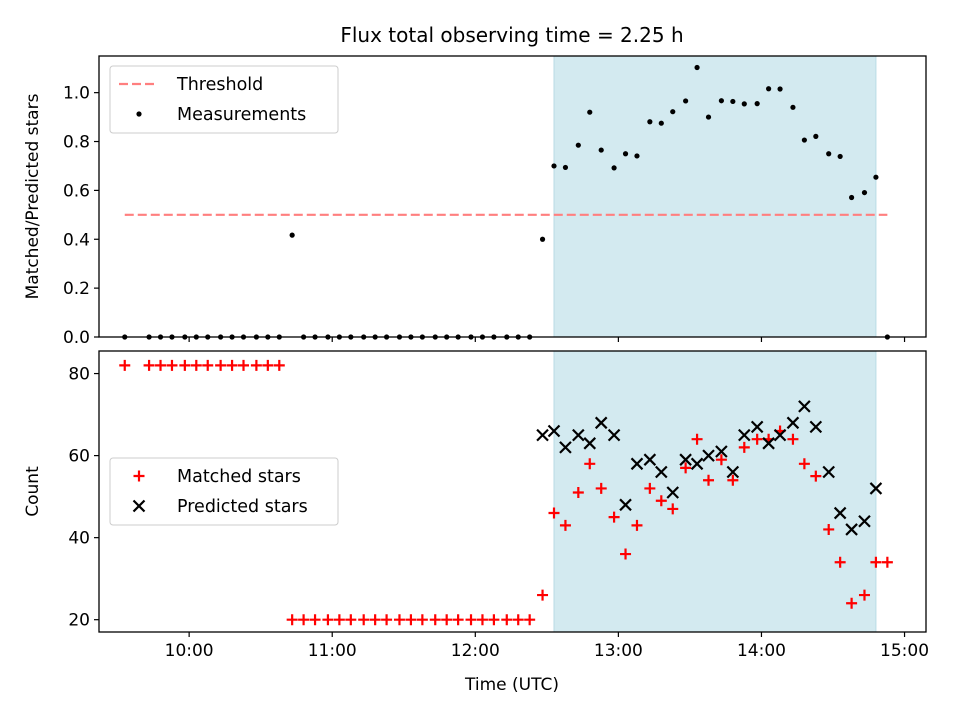 Image resolution: width=960 pixels, height=720 pixels. Describe the element at coordinates (33, 196) in the screenshot. I see `y-axis-label: Matched/Predicted stars` at that location.